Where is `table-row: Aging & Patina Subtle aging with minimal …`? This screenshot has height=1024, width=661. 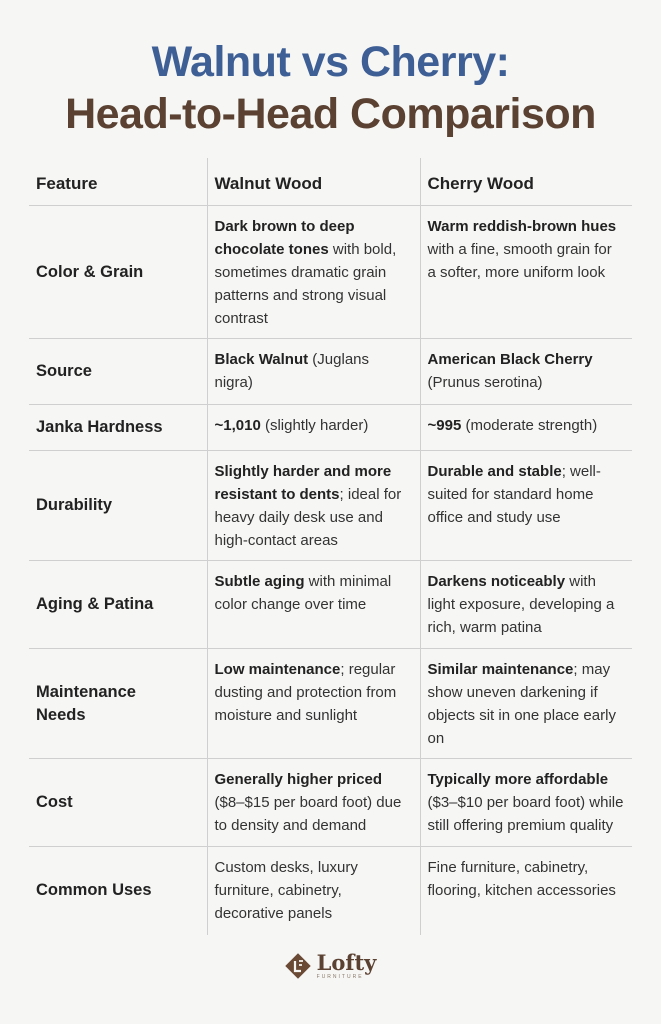 table-row: Aging & Patina Subtle aging with minimal … is located at coordinates (330, 604).